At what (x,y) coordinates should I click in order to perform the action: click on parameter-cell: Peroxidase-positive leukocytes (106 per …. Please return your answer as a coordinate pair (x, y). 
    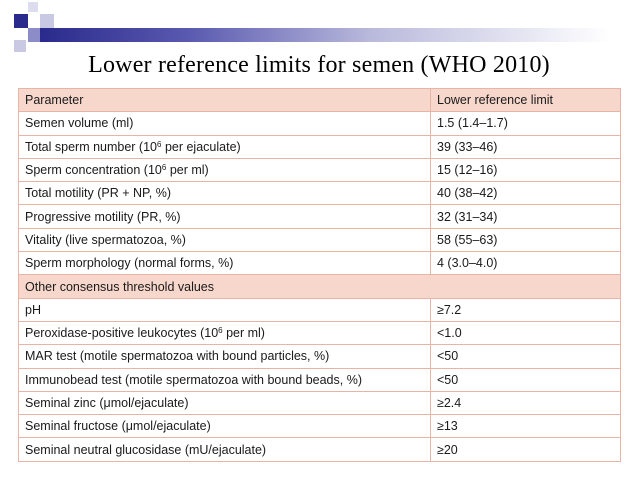
    Looking at the image, I should click on (224, 333).